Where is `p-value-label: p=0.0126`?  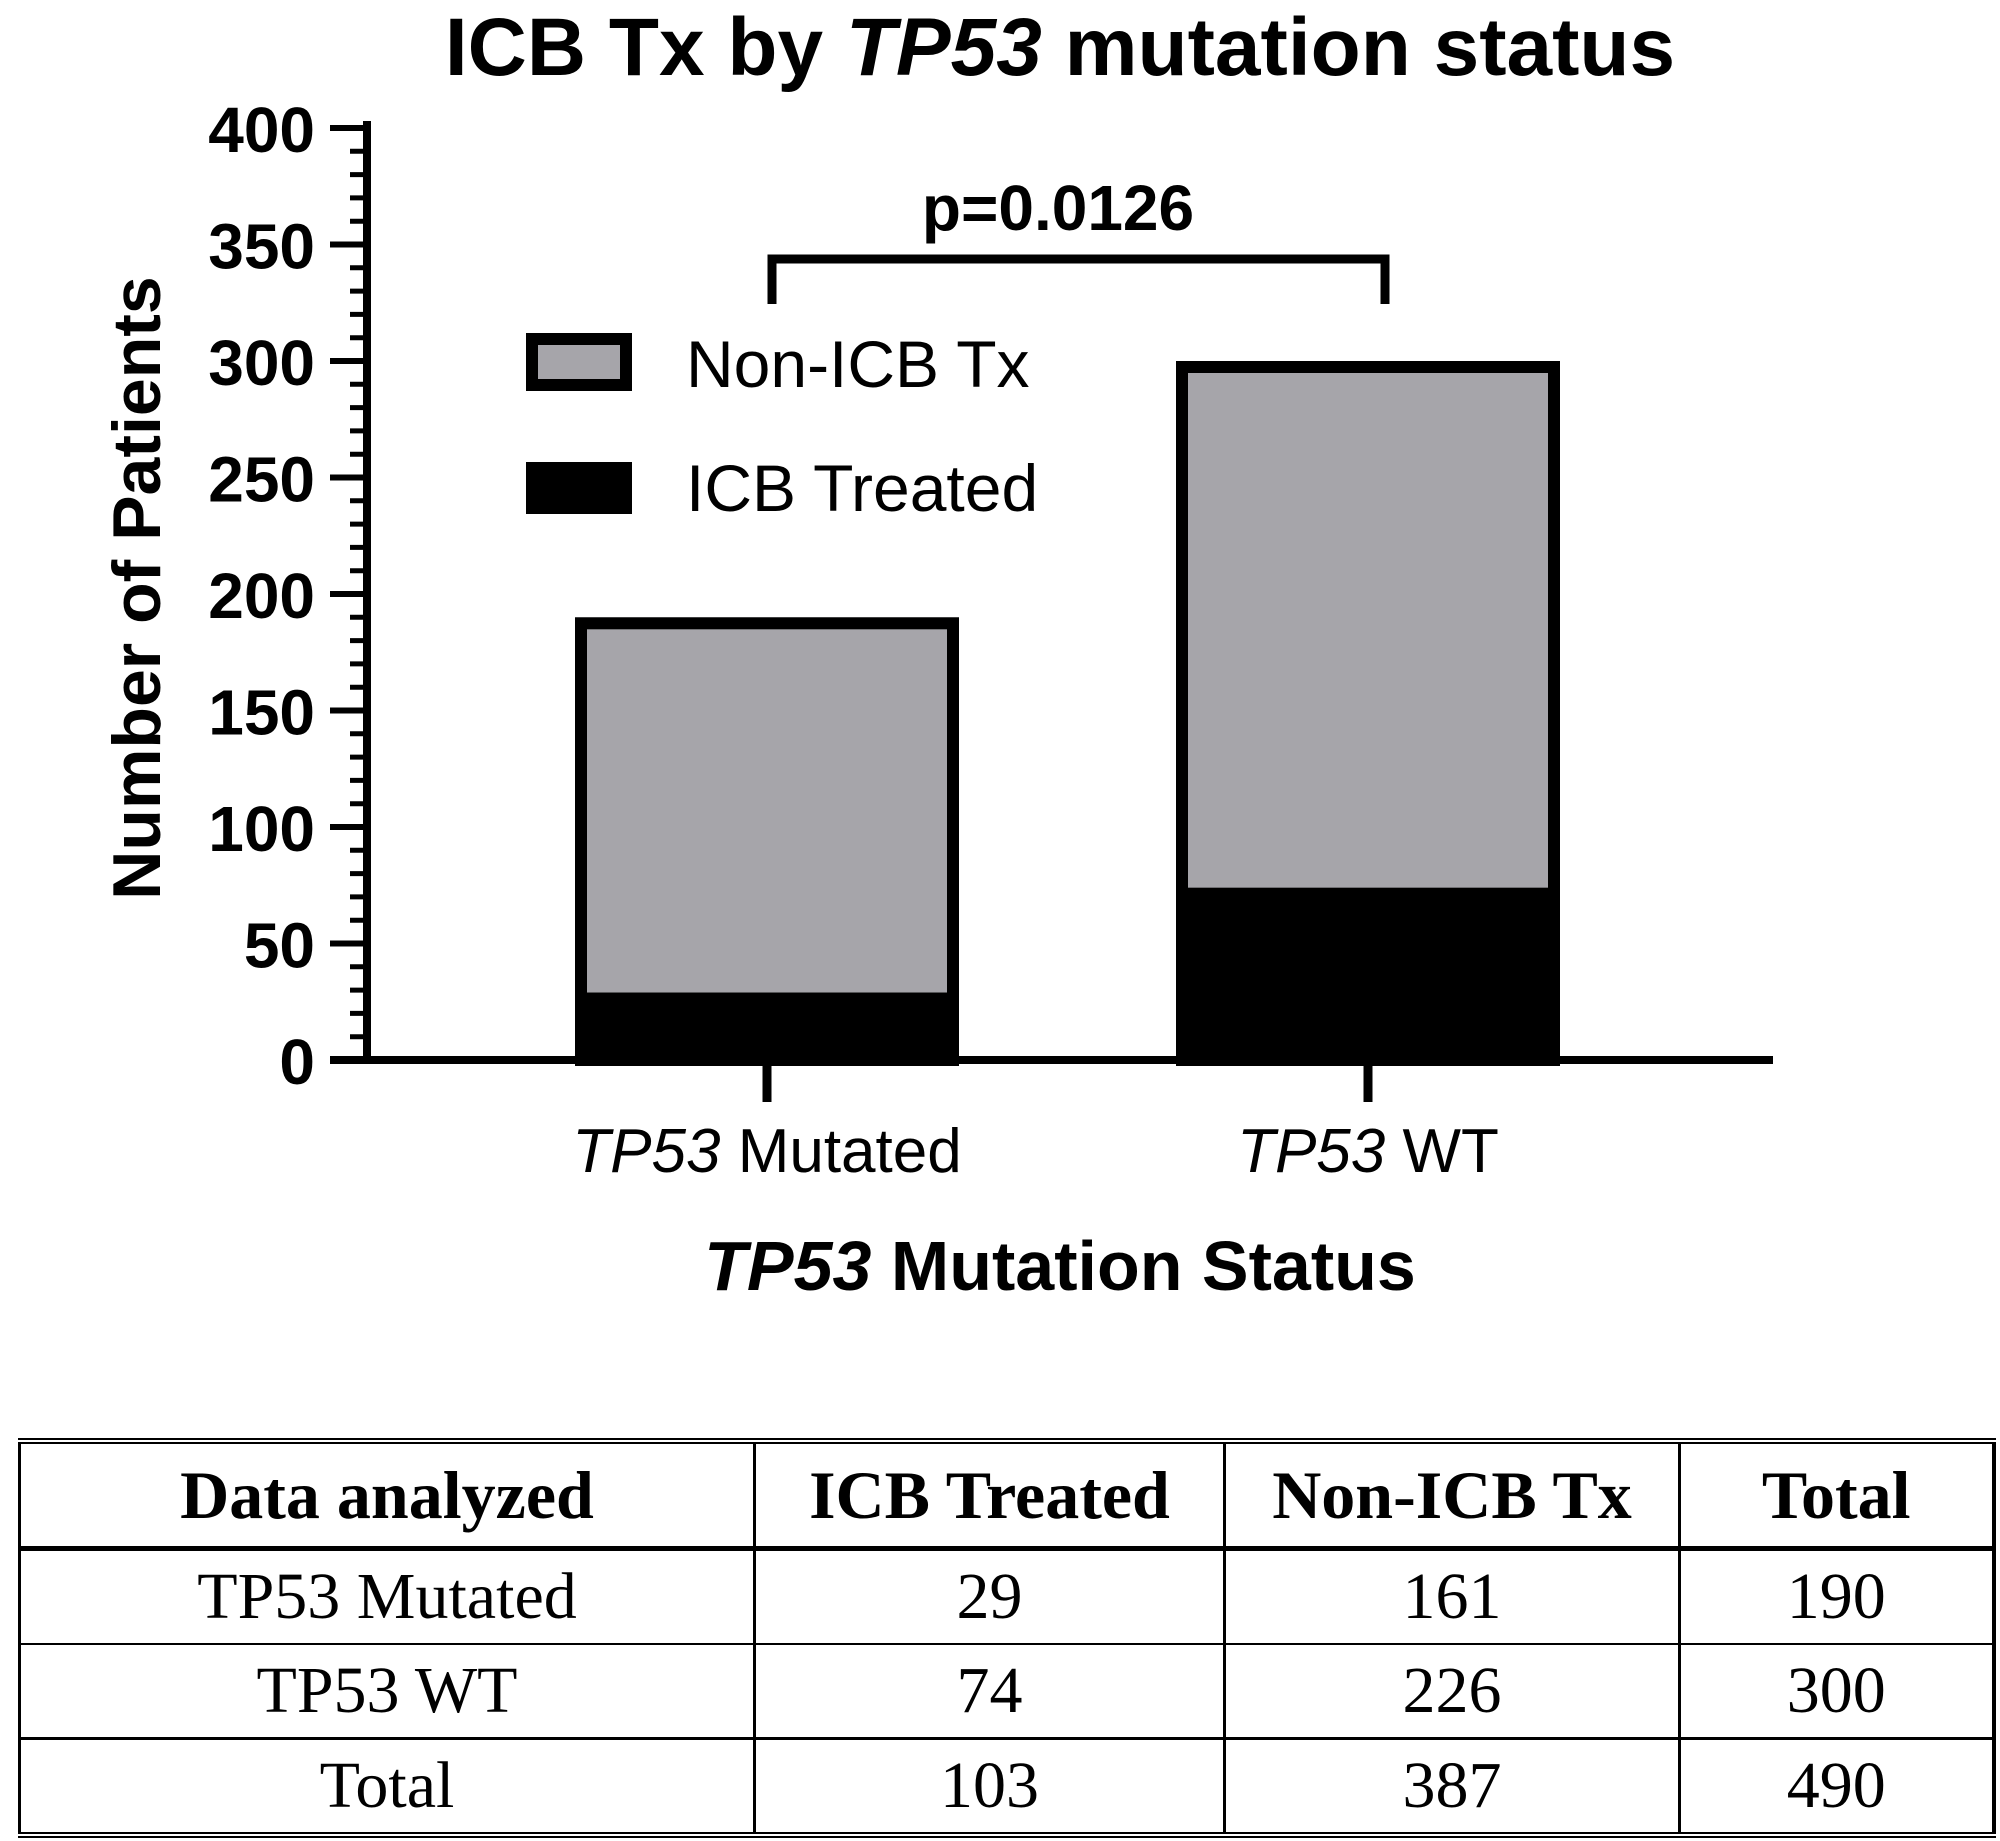
p-value-label: p=0.0126 is located at coordinates (1058, 208).